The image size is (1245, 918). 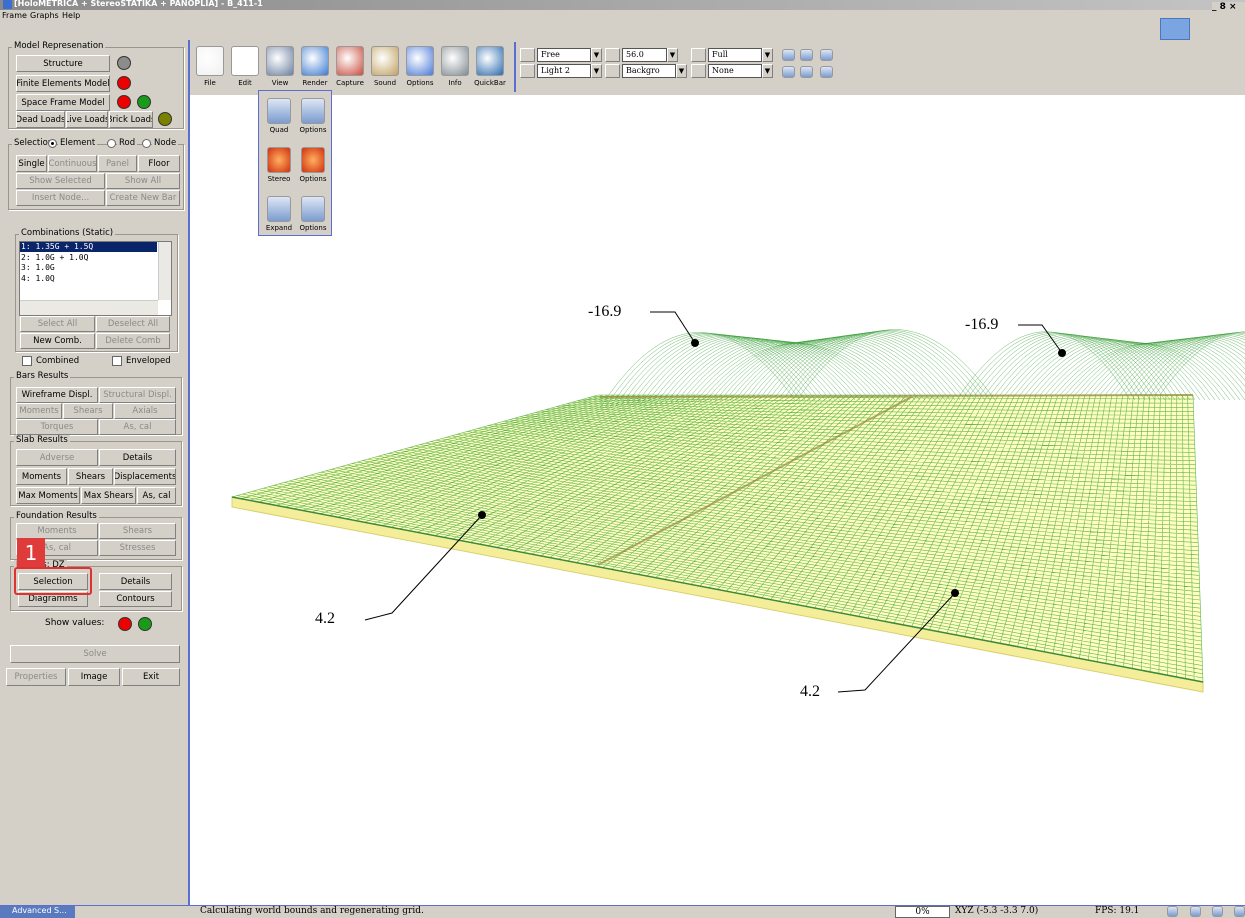 What do you see at coordinates (210, 83) in the screenshot?
I see `toolbar-label: File` at bounding box center [210, 83].